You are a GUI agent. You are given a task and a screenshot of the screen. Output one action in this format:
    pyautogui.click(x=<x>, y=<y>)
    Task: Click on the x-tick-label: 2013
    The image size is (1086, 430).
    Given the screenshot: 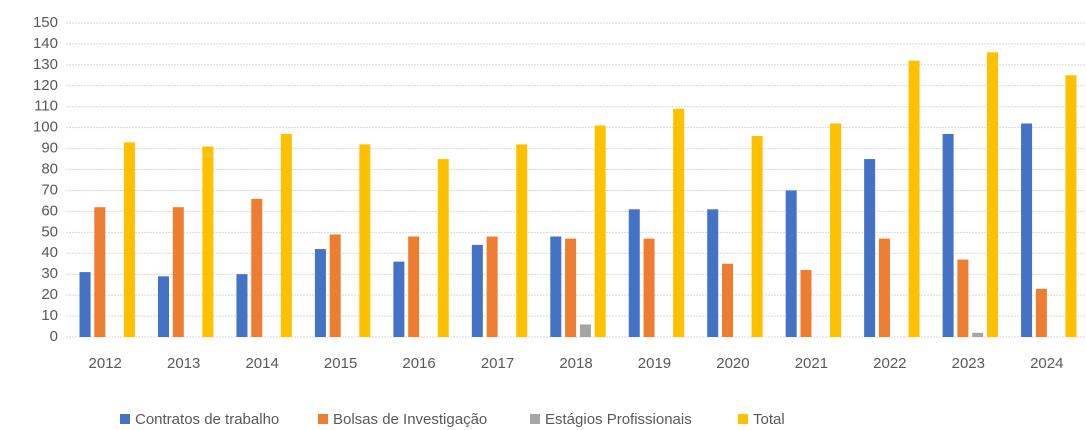 What is the action you would take?
    pyautogui.click(x=183, y=363)
    